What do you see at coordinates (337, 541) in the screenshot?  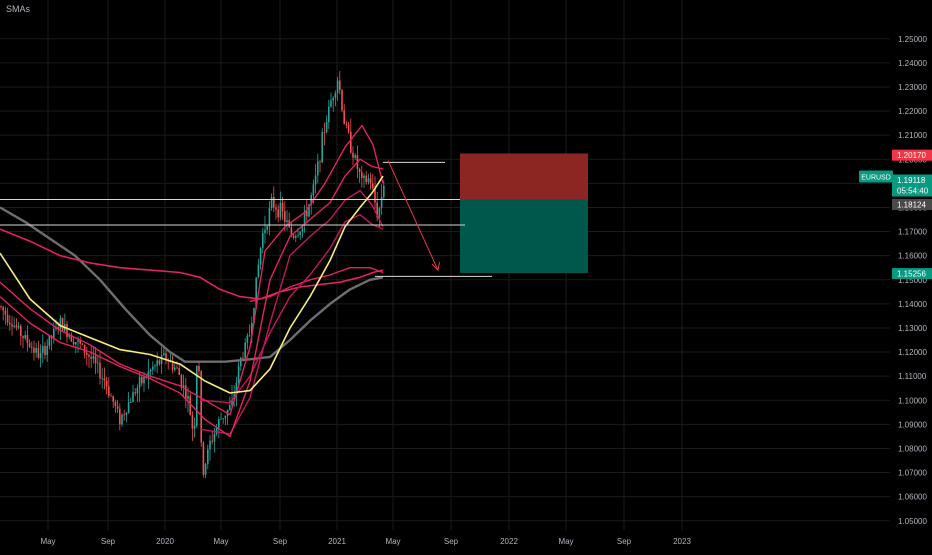 I see `x-tick-label: 2021` at bounding box center [337, 541].